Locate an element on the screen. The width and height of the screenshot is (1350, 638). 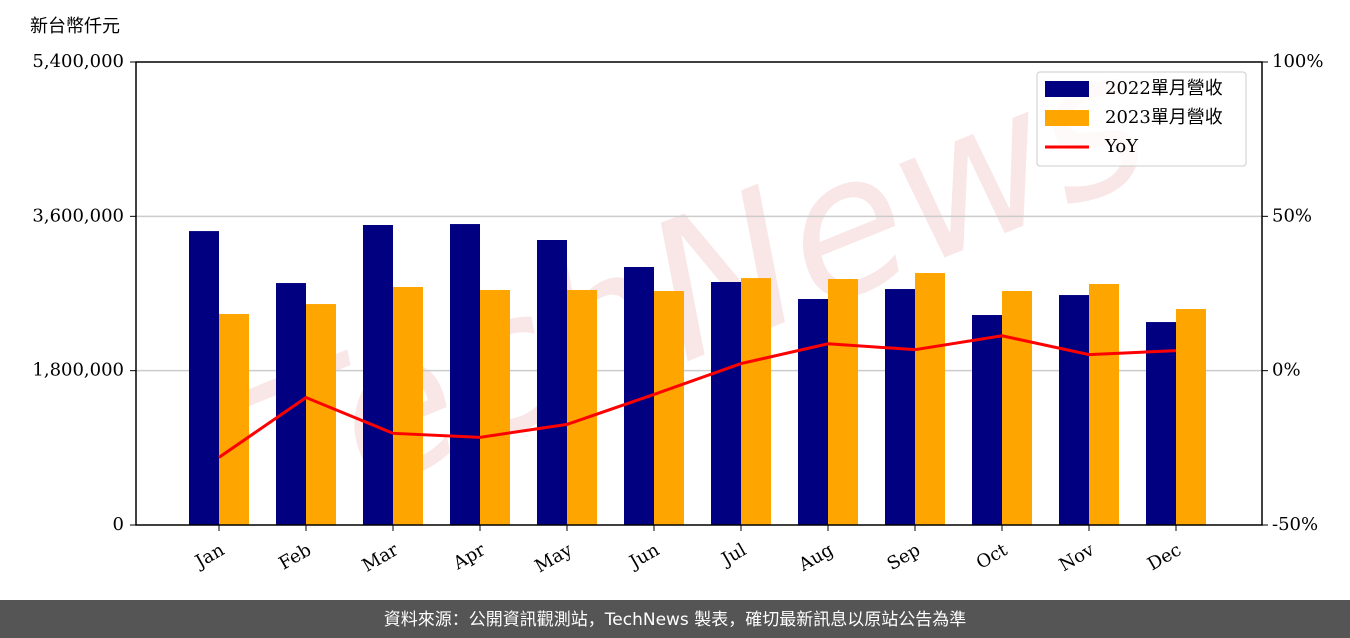
x-tick-label: Jun is located at coordinates (643, 556).